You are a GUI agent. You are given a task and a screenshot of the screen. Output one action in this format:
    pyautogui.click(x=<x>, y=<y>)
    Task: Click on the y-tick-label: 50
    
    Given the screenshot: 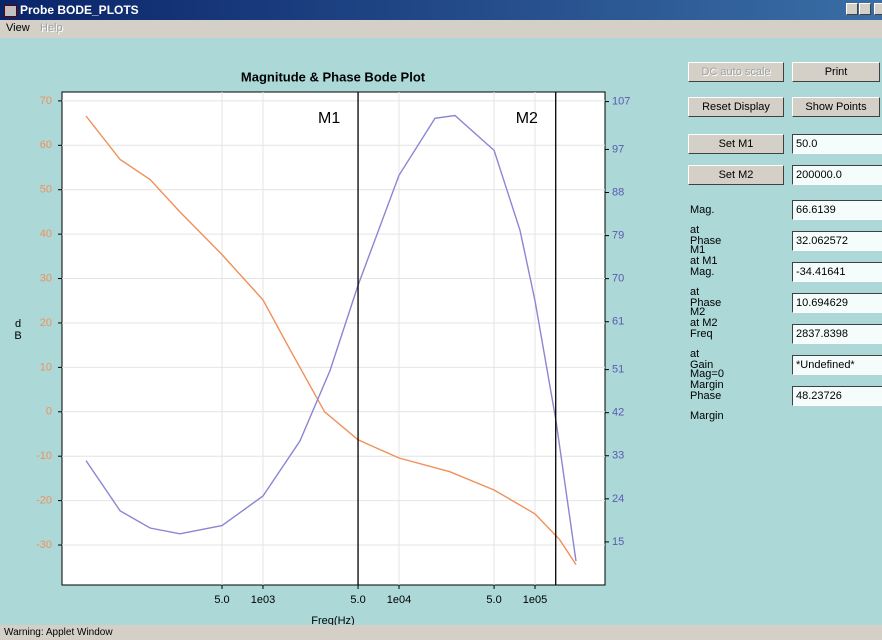 What is the action you would take?
    pyautogui.click(x=46, y=190)
    